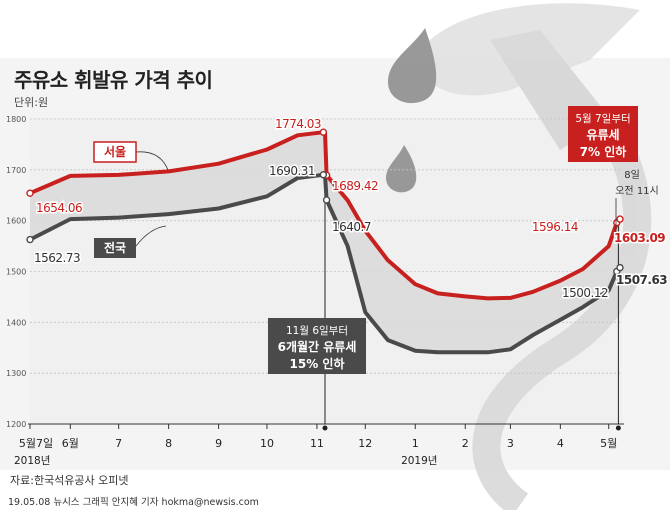 This screenshot has height=510, width=670. Describe the element at coordinates (401, 169) in the screenshot. I see `small-drop-icon` at that location.